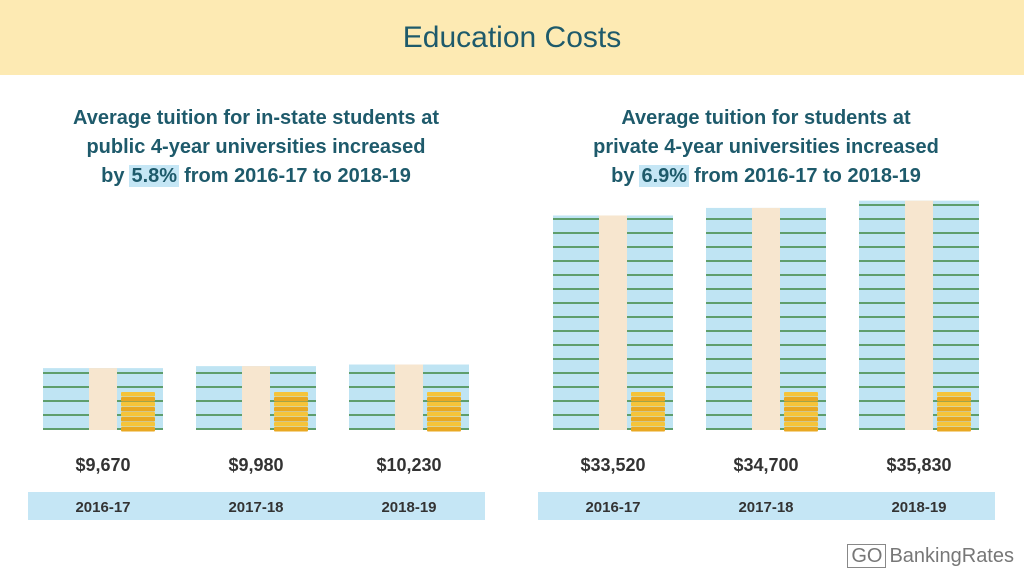 This screenshot has height=576, width=1024. What do you see at coordinates (154, 176) in the screenshot?
I see `title-highlight: 5.8%` at bounding box center [154, 176].